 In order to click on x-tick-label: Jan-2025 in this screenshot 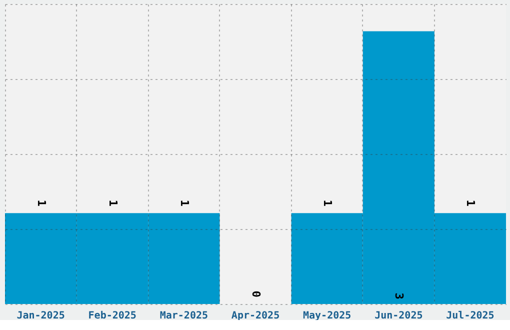, I will do `click(40, 316)`.